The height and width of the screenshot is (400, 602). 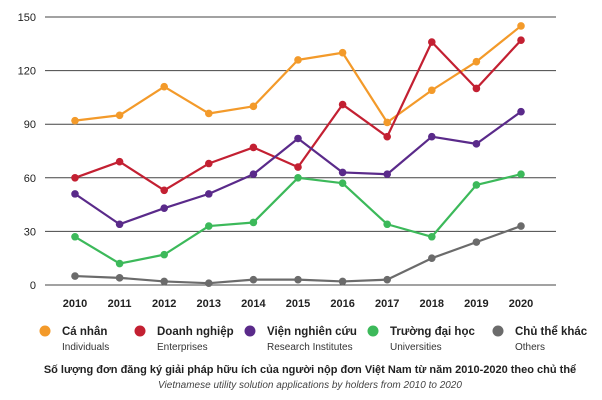 What do you see at coordinates (182, 347) in the screenshot?
I see `legend-label-en: Enterprises` at bounding box center [182, 347].